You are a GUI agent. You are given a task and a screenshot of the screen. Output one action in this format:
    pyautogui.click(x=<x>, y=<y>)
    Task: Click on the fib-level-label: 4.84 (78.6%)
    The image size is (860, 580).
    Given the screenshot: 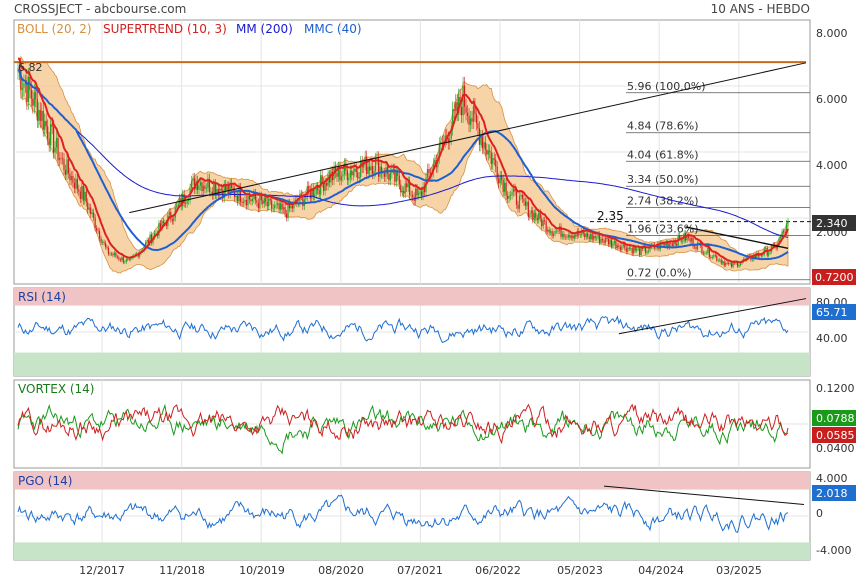 What is the action you would take?
    pyautogui.click(x=663, y=126)
    